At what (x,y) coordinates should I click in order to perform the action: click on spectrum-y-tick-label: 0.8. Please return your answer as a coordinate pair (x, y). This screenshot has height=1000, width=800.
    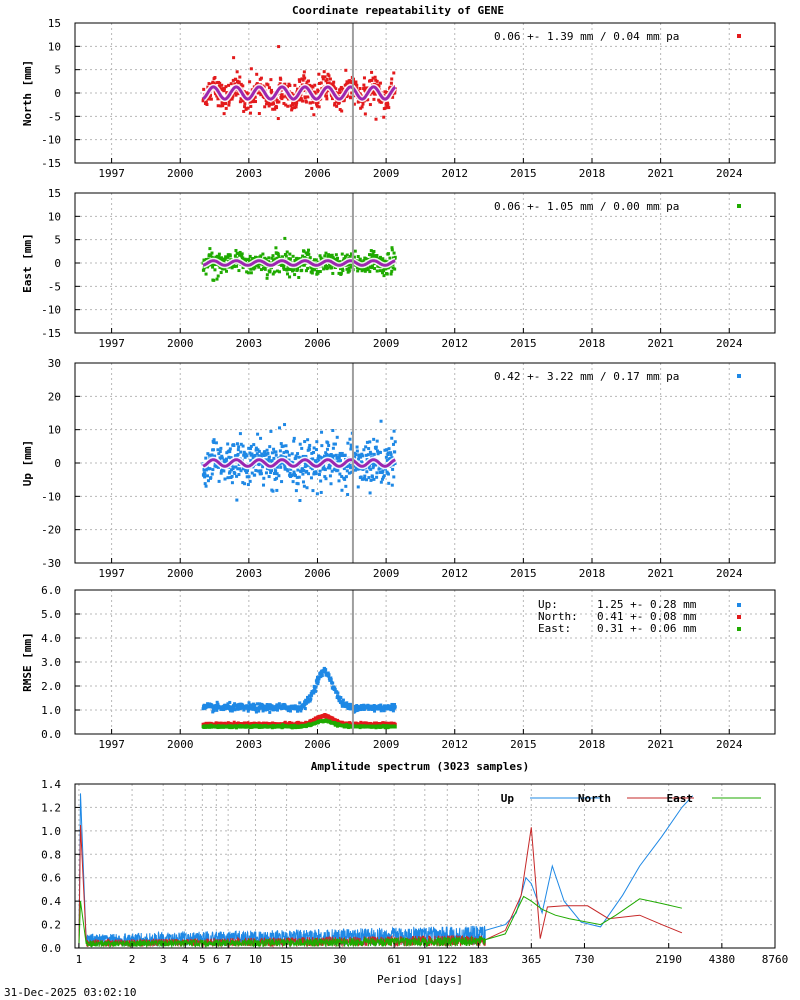
    Looking at the image, I should click on (51, 854).